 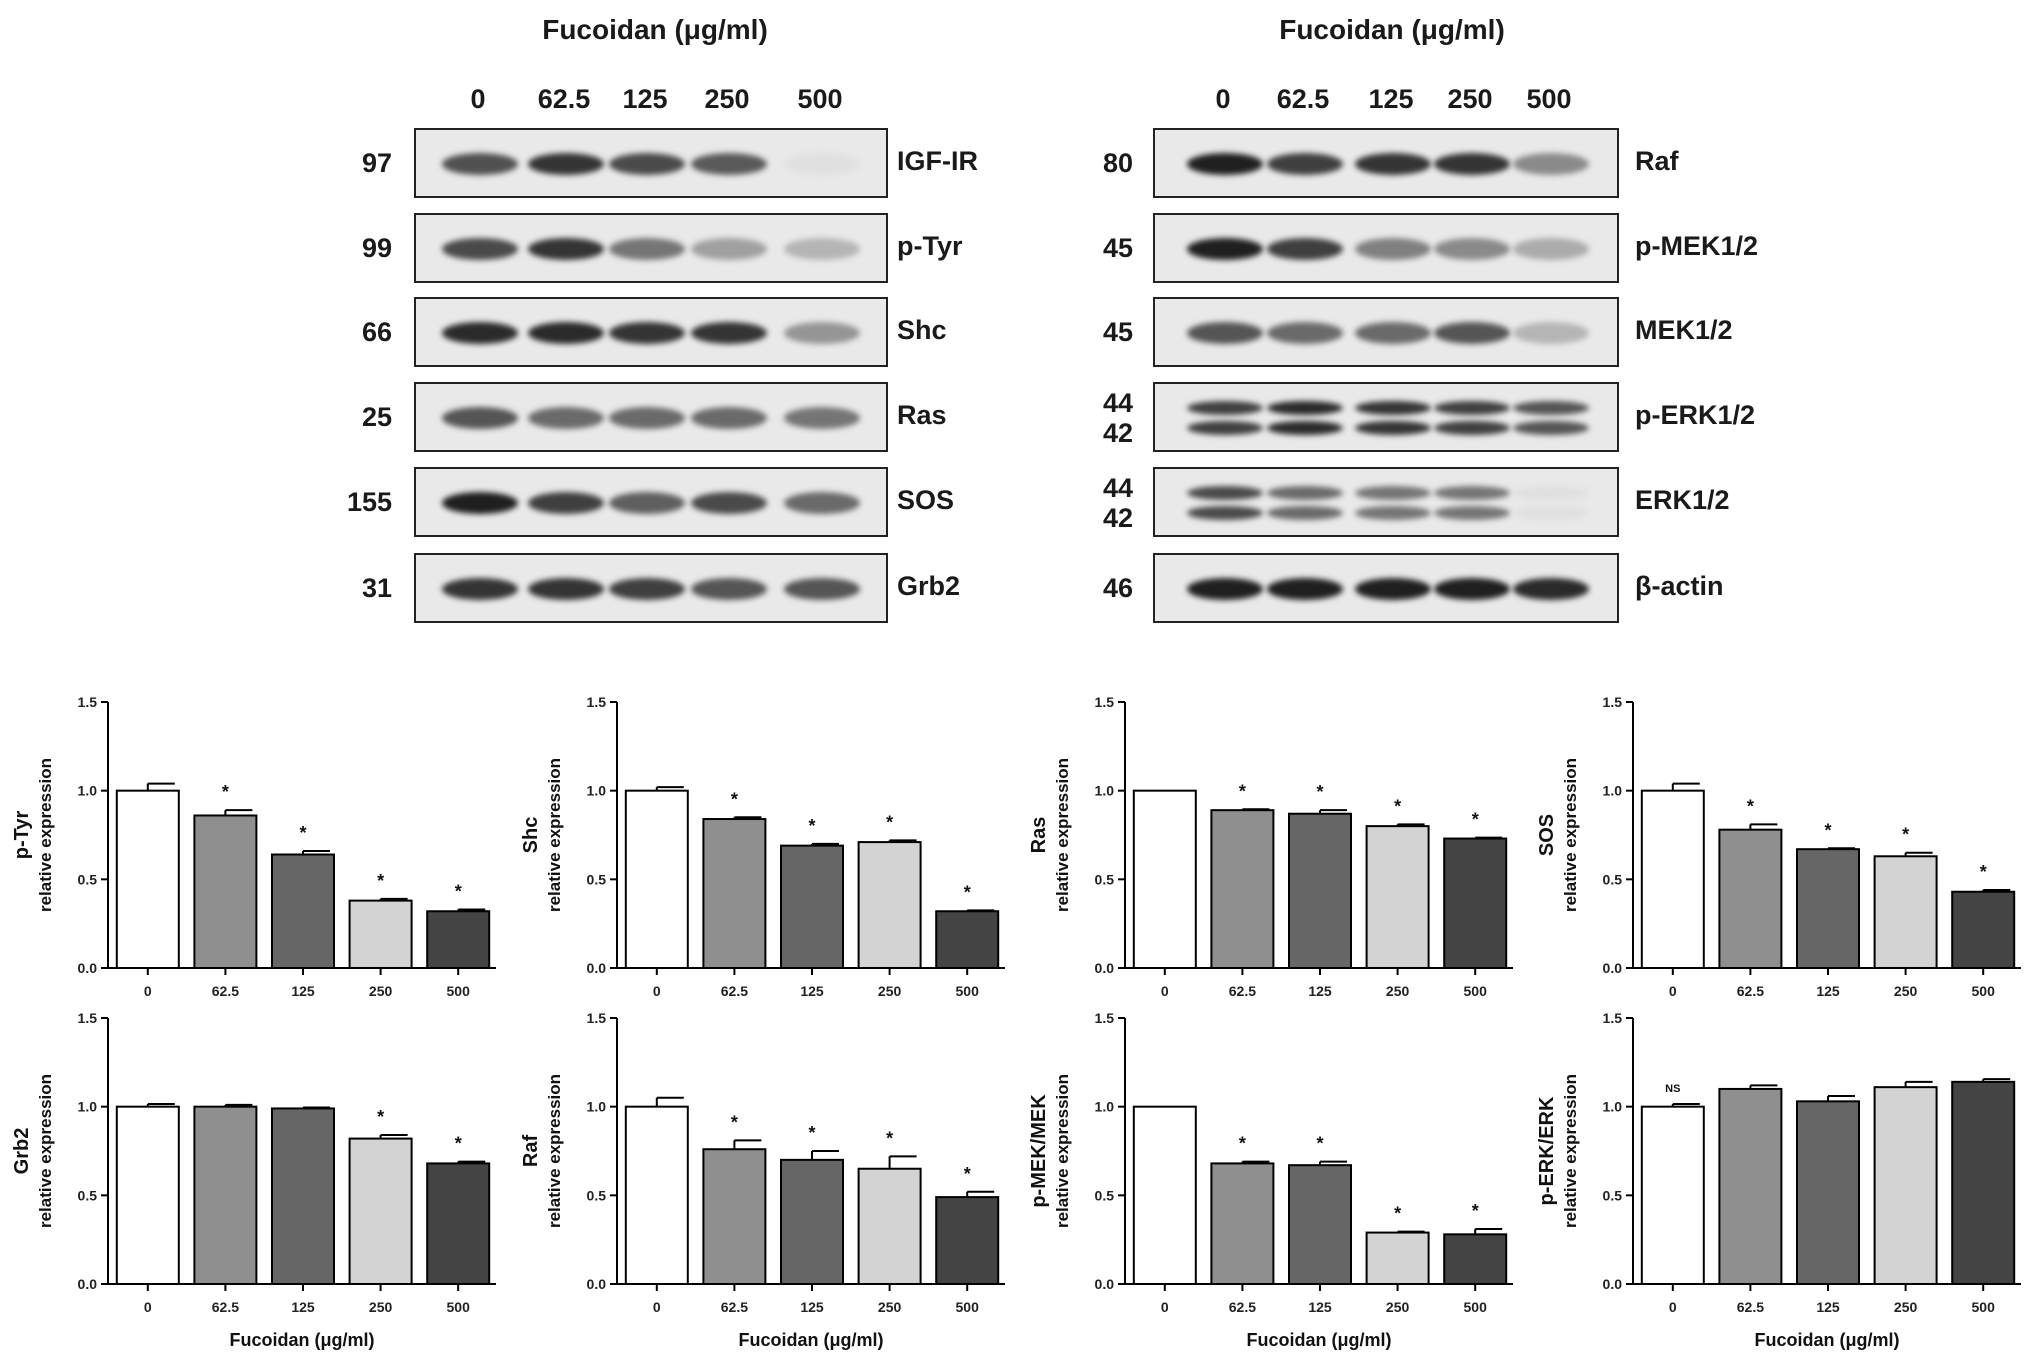 What do you see at coordinates (1679, 586) in the screenshot?
I see `protein-label: β-actin` at bounding box center [1679, 586].